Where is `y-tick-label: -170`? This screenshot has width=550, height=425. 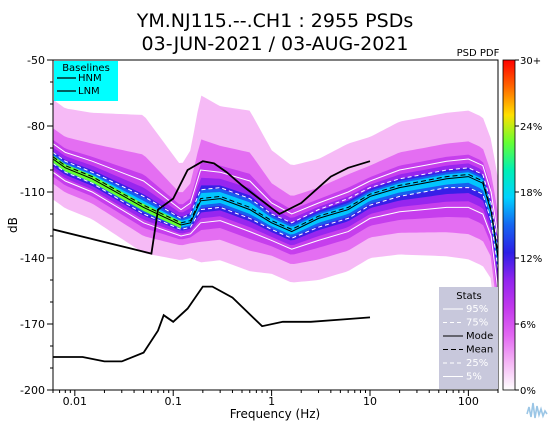 y-tick-label: -170 is located at coordinates (32, 324).